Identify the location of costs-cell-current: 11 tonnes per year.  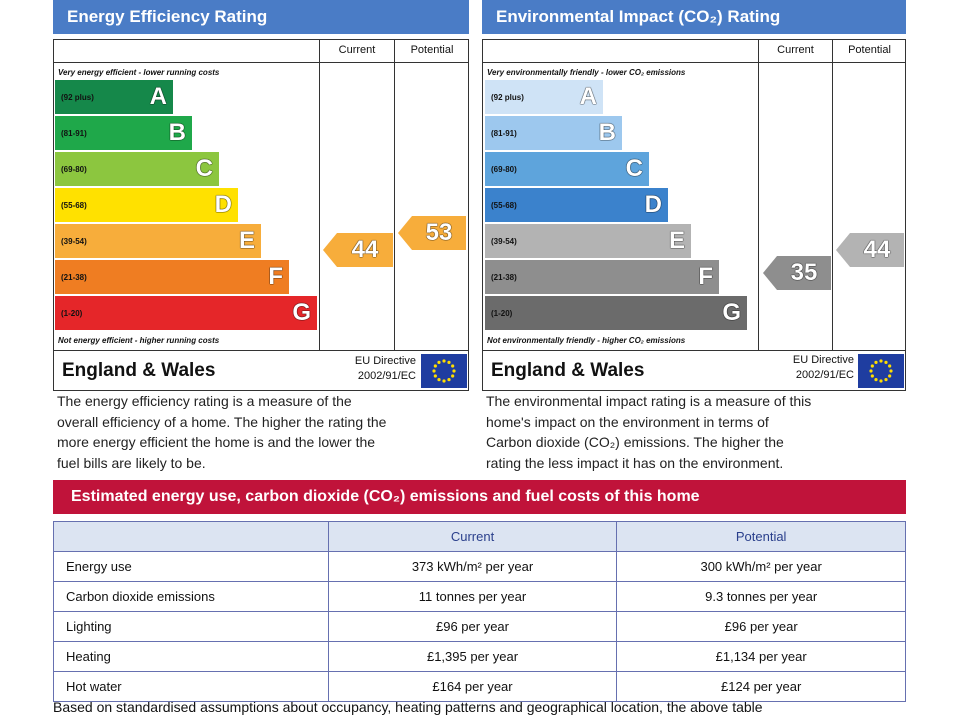
(472, 596).